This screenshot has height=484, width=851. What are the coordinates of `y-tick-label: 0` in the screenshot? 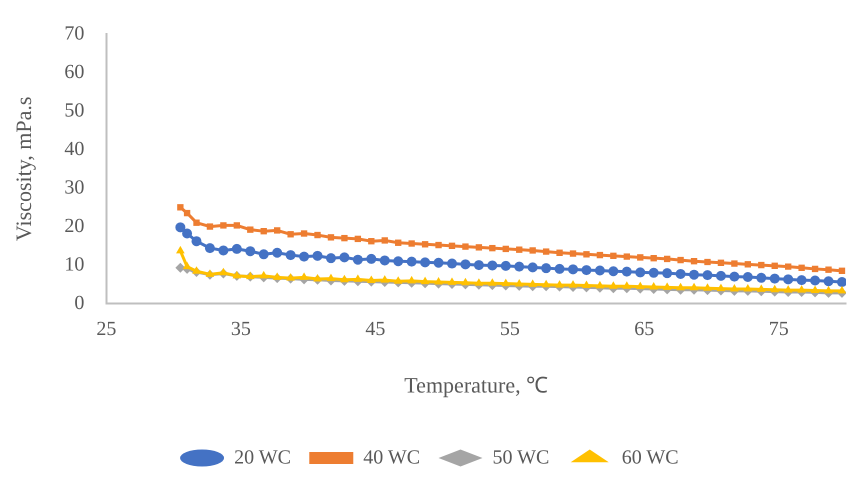 It's located at (79, 303).